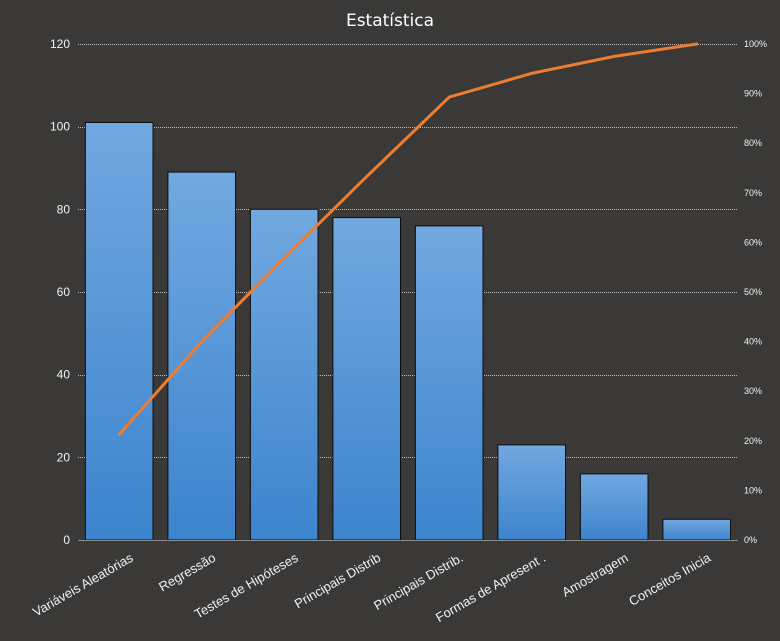 The image size is (780, 641). I want to click on y-tick-label: 100, so click(60, 127).